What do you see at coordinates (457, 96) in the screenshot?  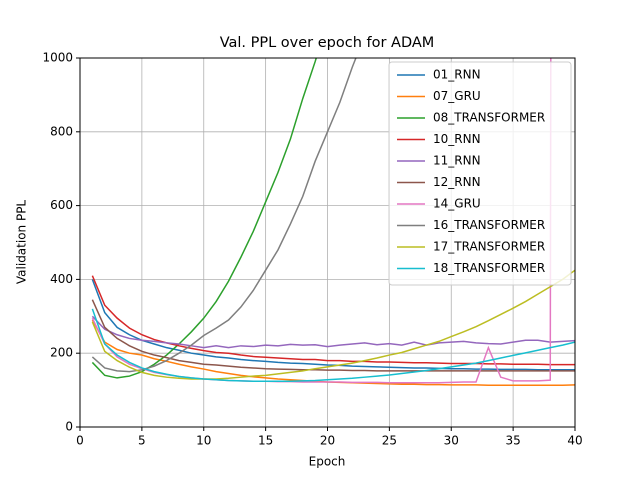 I see `legend-label: 07_GRU` at bounding box center [457, 96].